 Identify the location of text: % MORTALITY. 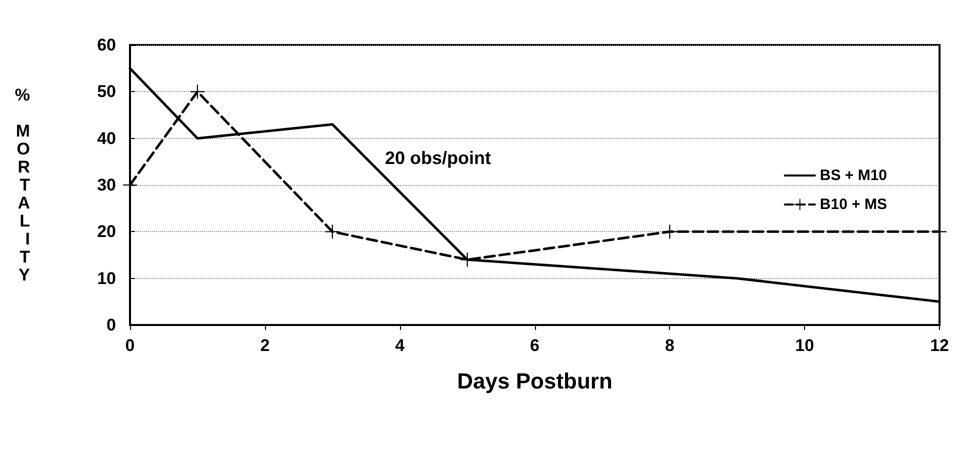
(22, 185).